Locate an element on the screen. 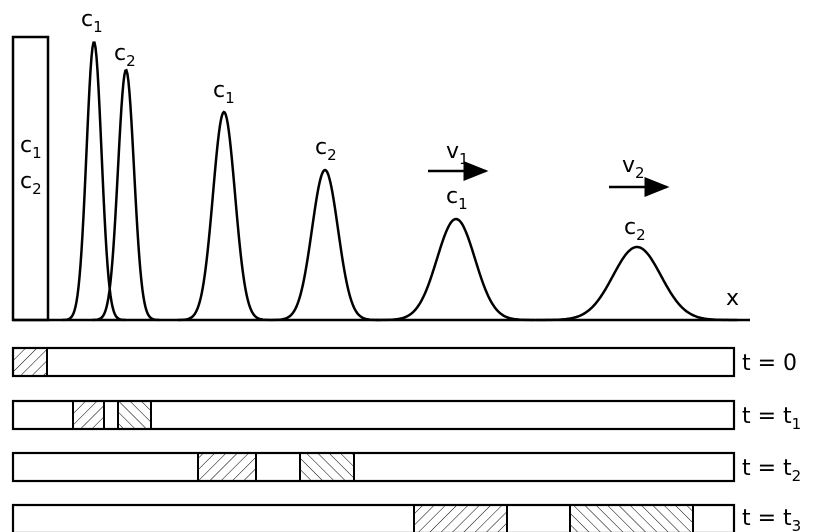 The image size is (815, 532). label-v1: v1 is located at coordinates (457, 153).